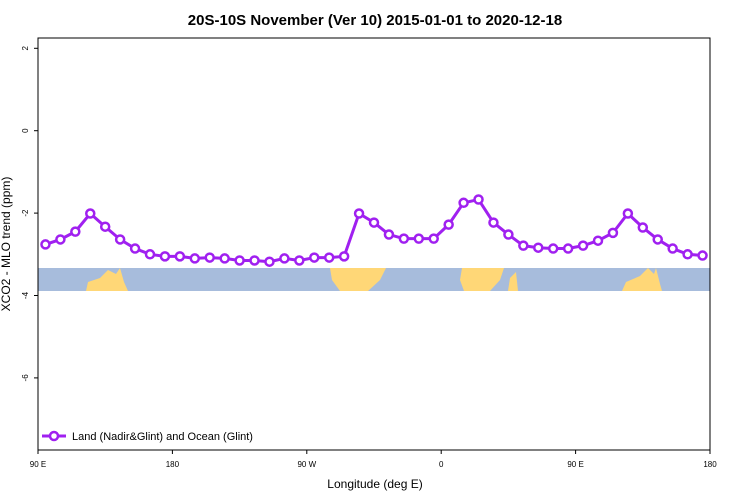 Image resolution: width=750 pixels, height=500 pixels. Describe the element at coordinates (25, 213) in the screenshot. I see `y-tick-label: -2` at that location.